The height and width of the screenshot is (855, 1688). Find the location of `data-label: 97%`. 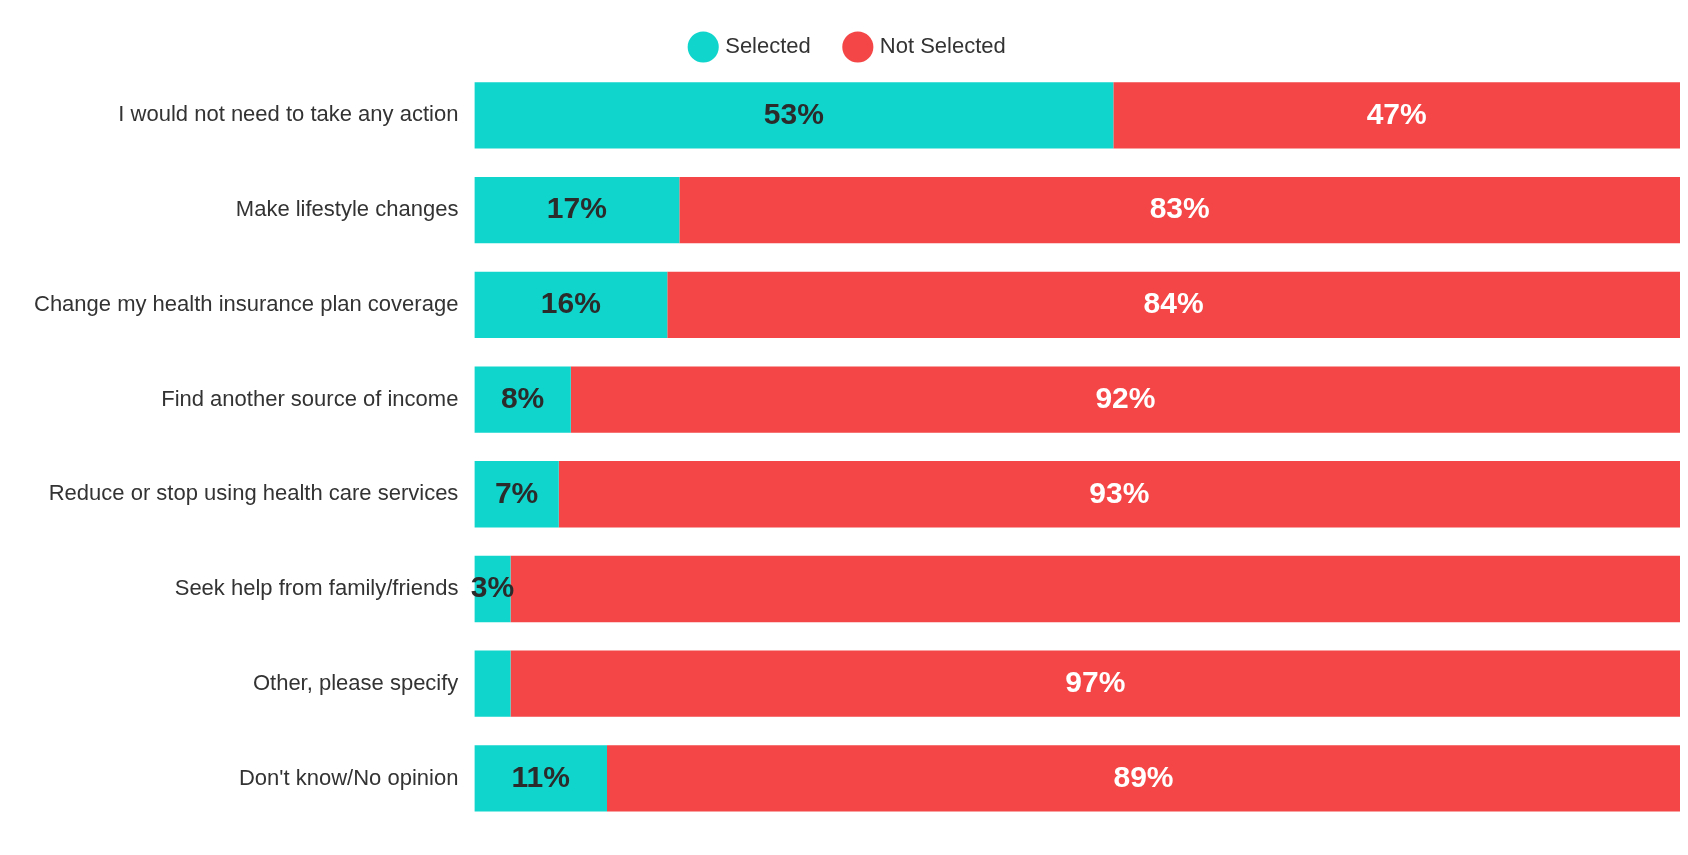

data-label: 97% is located at coordinates (1095, 681).